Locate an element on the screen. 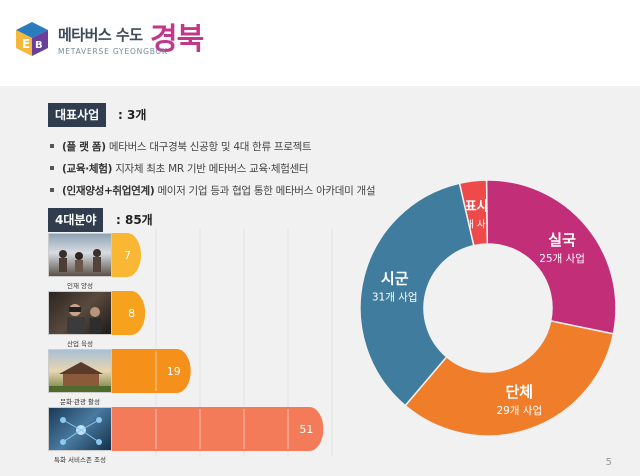  logo-icon: E B is located at coordinates (32, 39).